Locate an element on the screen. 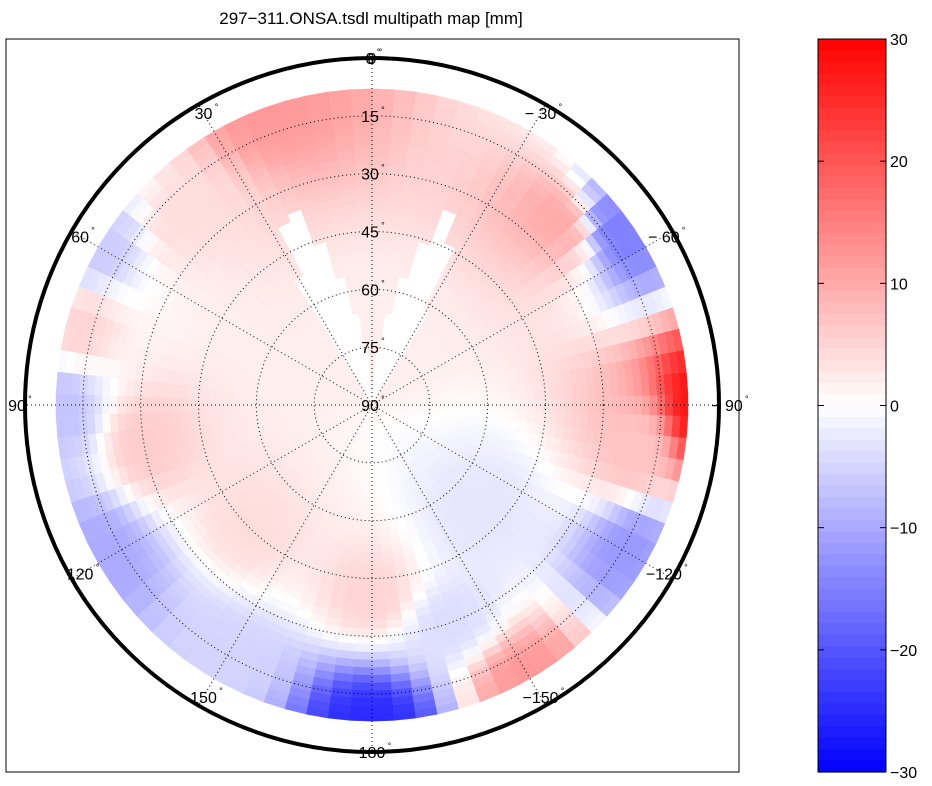 This screenshot has height=786, width=932. azimuth-label: 150 is located at coordinates (203, 698).